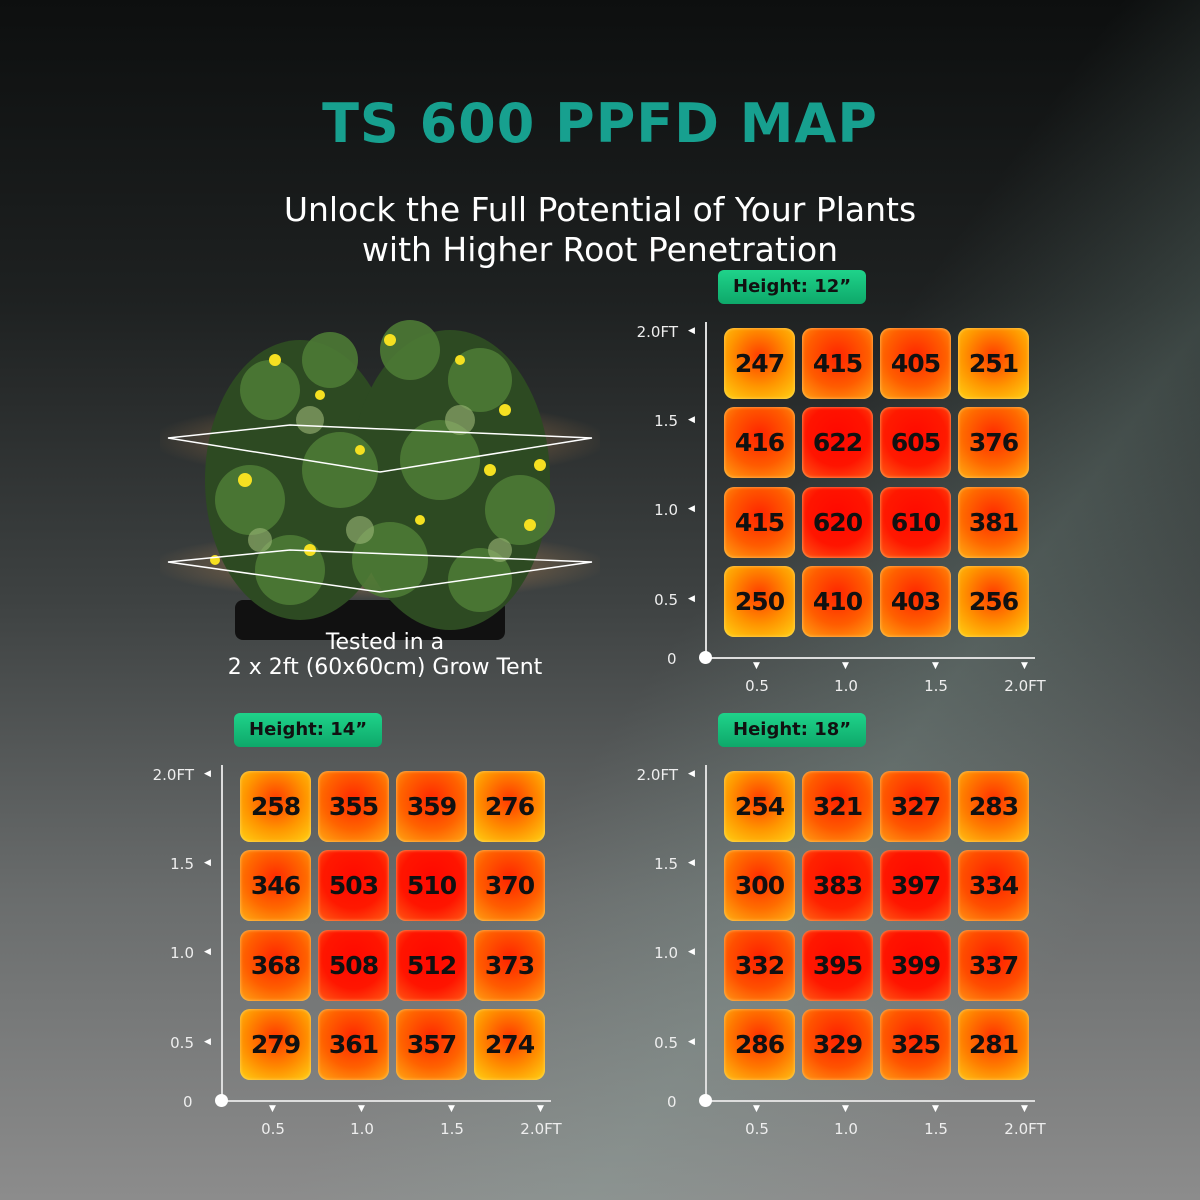  I want to click on ppfd-cell: 383, so click(837, 885).